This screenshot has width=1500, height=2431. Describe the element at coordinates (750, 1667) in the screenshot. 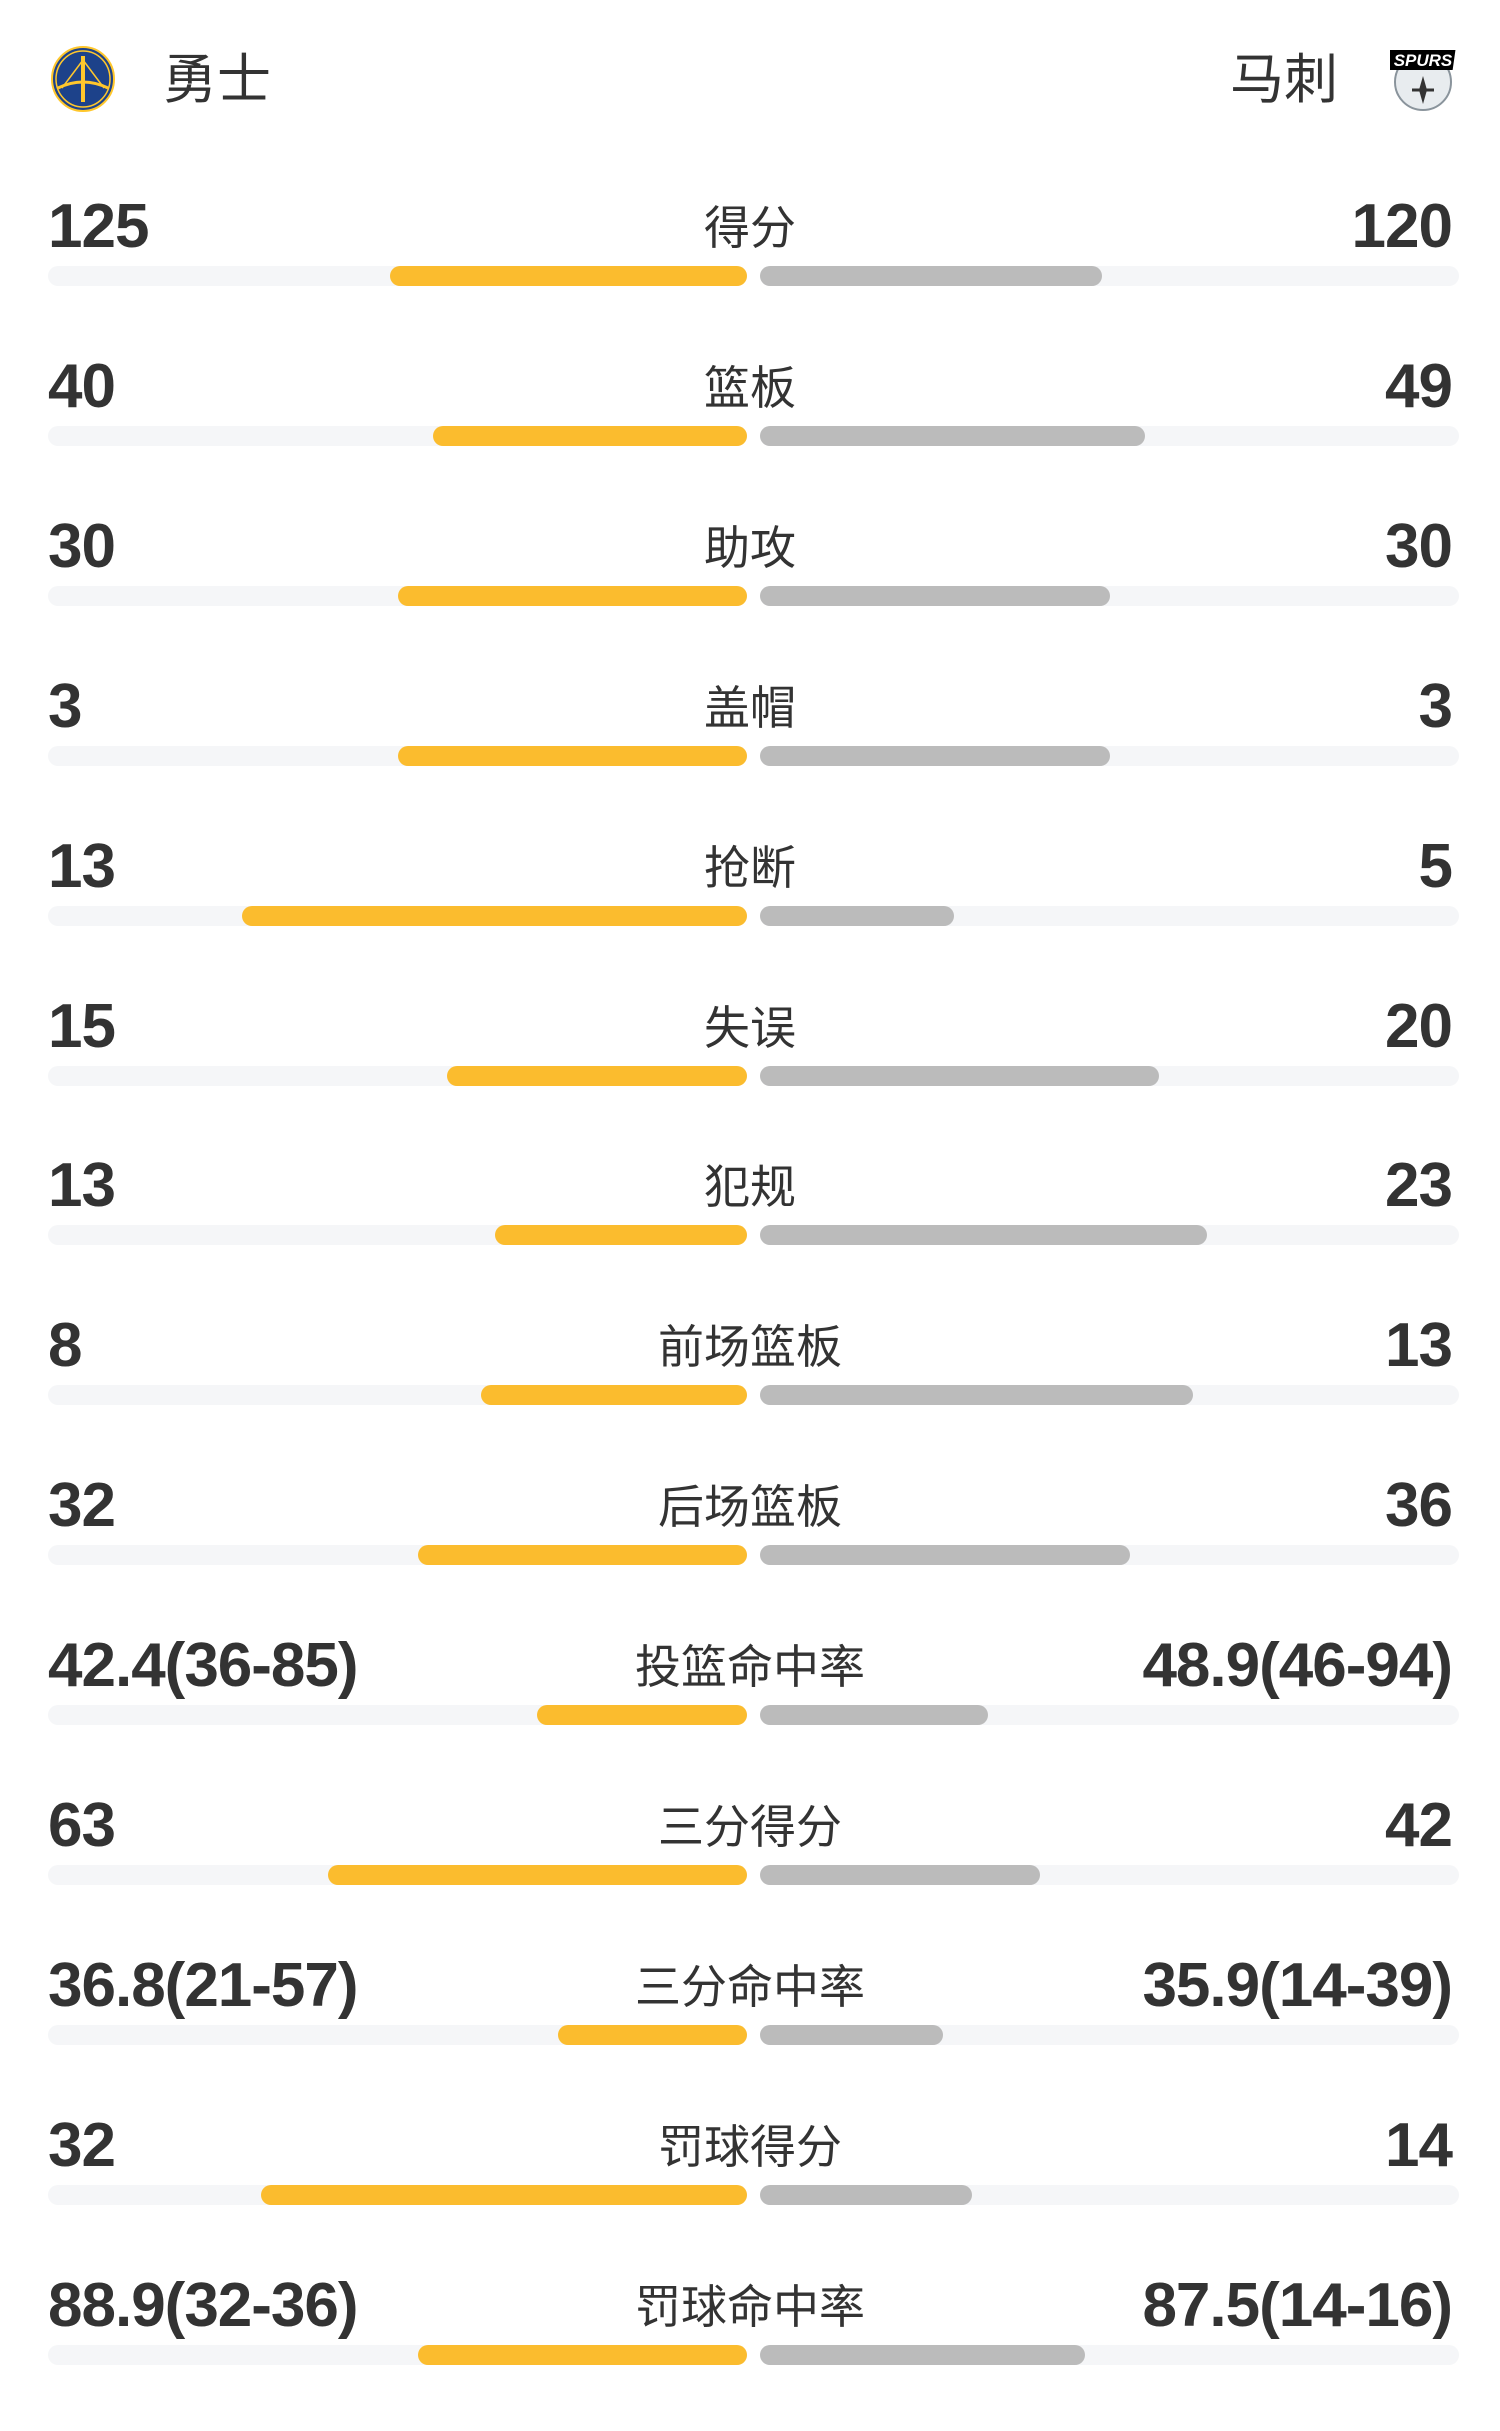

I see `stat-label: 投篮命中率` at that location.